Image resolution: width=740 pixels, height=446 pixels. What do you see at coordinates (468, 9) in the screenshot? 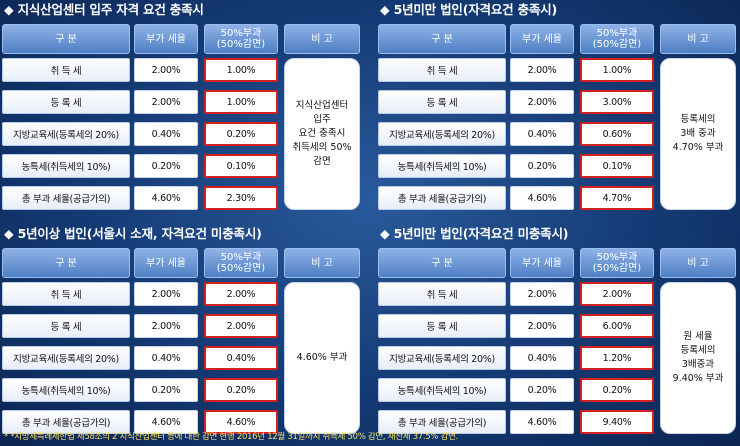
I see `panel-title: ◆ 5년미만 법인(자격요건 충족시)` at bounding box center [468, 9].